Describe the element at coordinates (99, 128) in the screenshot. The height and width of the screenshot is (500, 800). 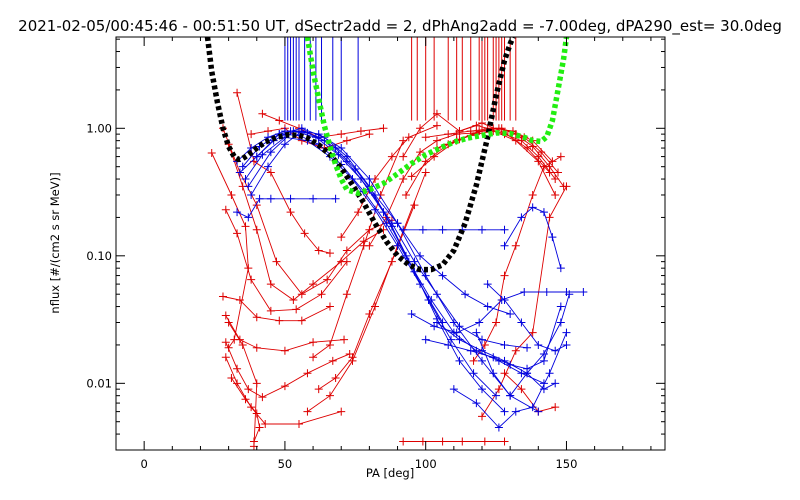
I see `y-tick-label: 1.00` at that location.